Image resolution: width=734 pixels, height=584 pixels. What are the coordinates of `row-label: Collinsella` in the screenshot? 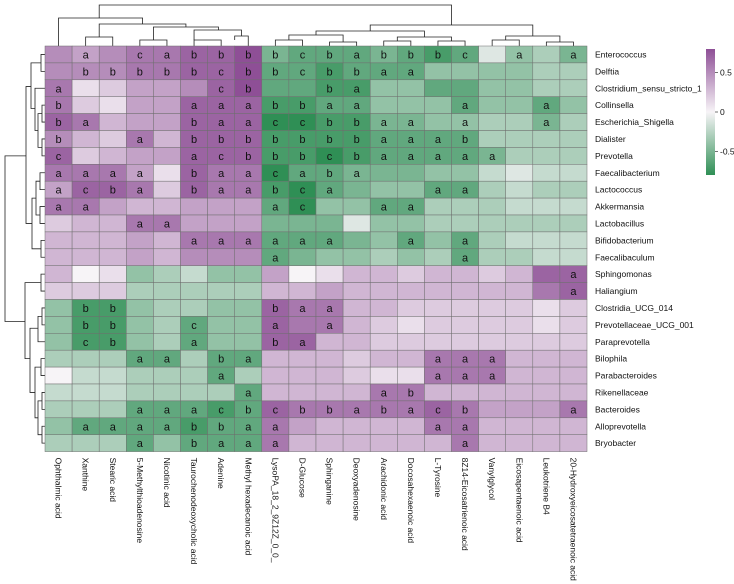 It's located at (614, 105).